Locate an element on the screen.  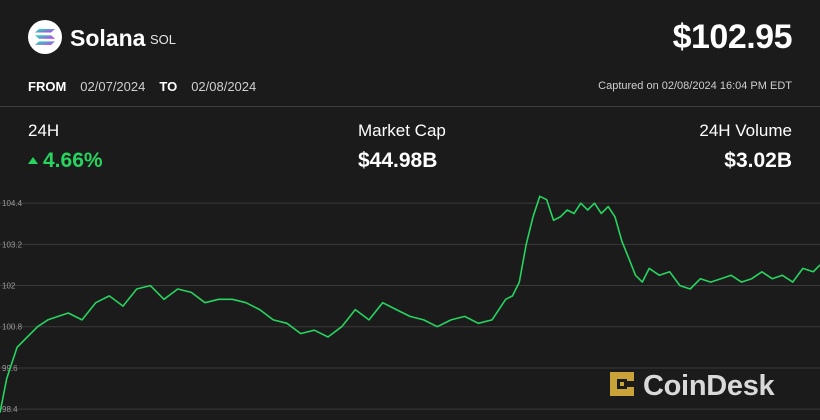
to-date: 02/08/2024 is located at coordinates (224, 86).